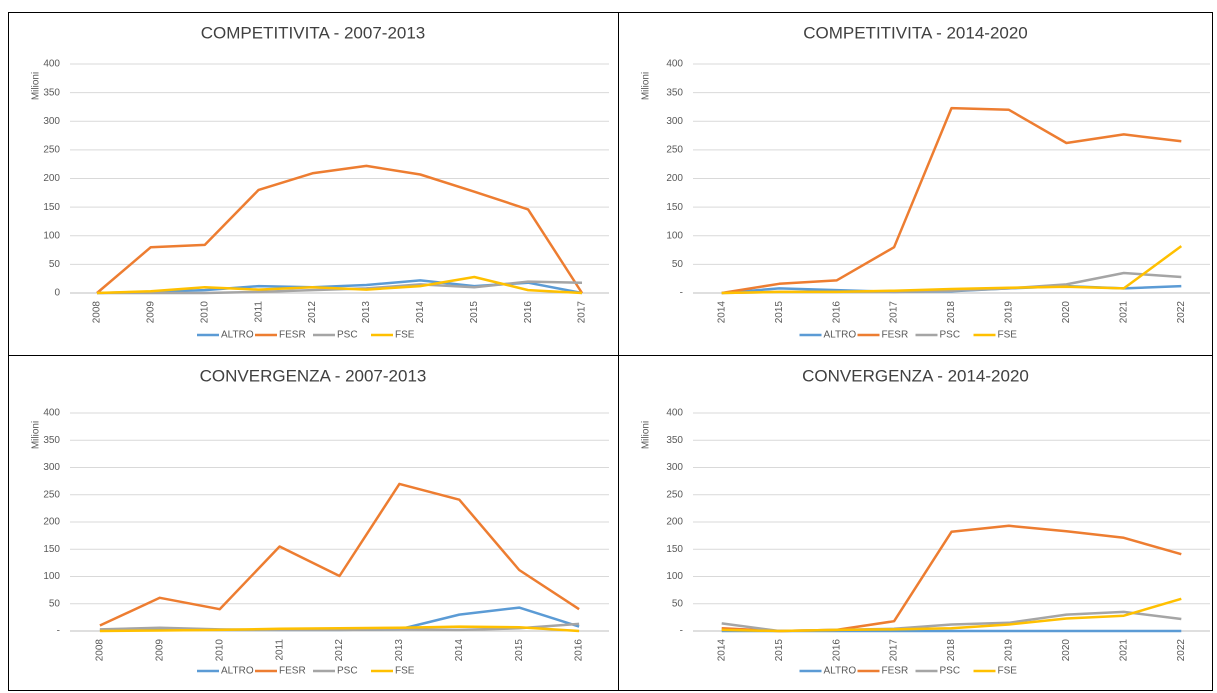 Image resolution: width=1217 pixels, height=693 pixels. What do you see at coordinates (915, 32) in the screenshot?
I see `chart-title: COMPETITIVITA - 2014-2020` at bounding box center [915, 32].